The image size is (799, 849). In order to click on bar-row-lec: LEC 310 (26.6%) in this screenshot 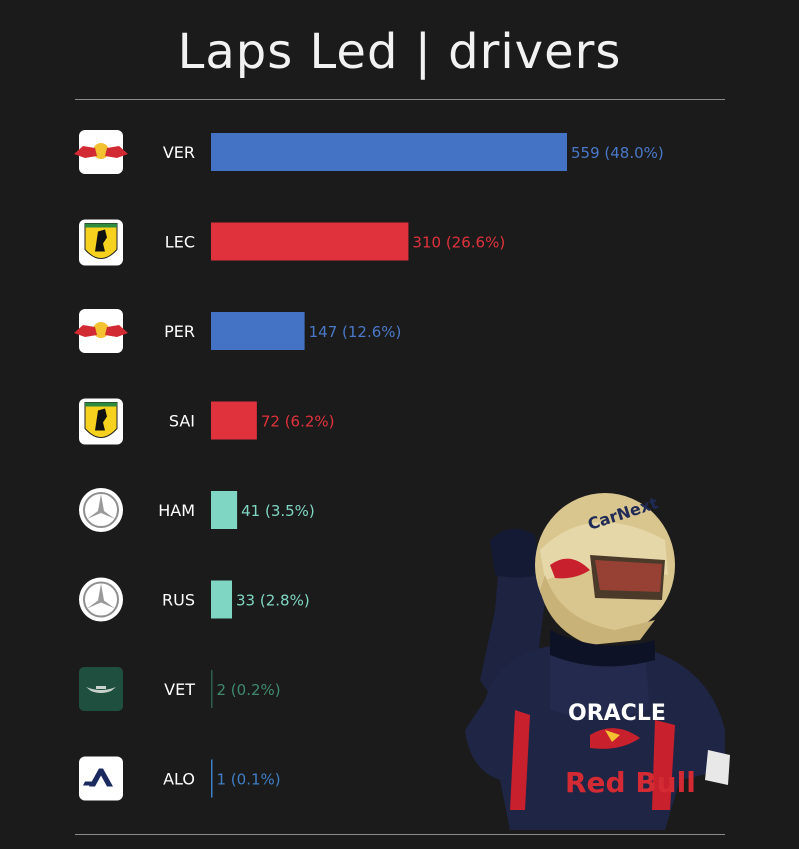, I will do `click(292, 242)`.